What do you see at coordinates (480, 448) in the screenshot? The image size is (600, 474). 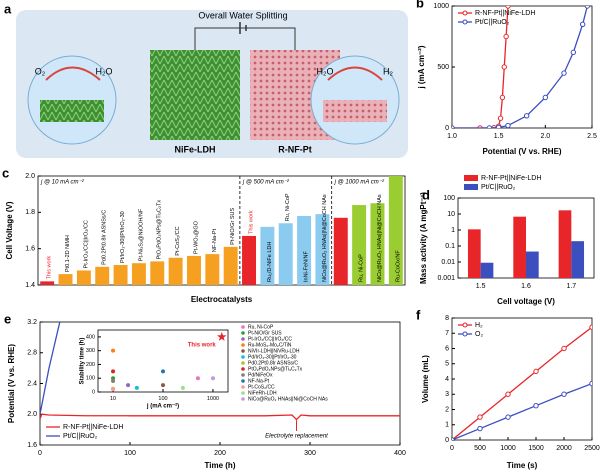 I see `x-tick-label: 500` at bounding box center [480, 448].